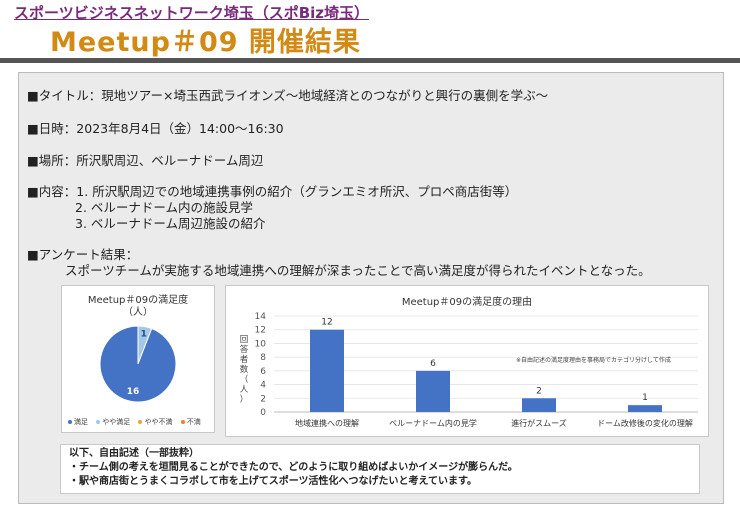  Describe the element at coordinates (467, 302) in the screenshot. I see `bar-chart-title: Meetup＃09の満足度の理由` at that location.